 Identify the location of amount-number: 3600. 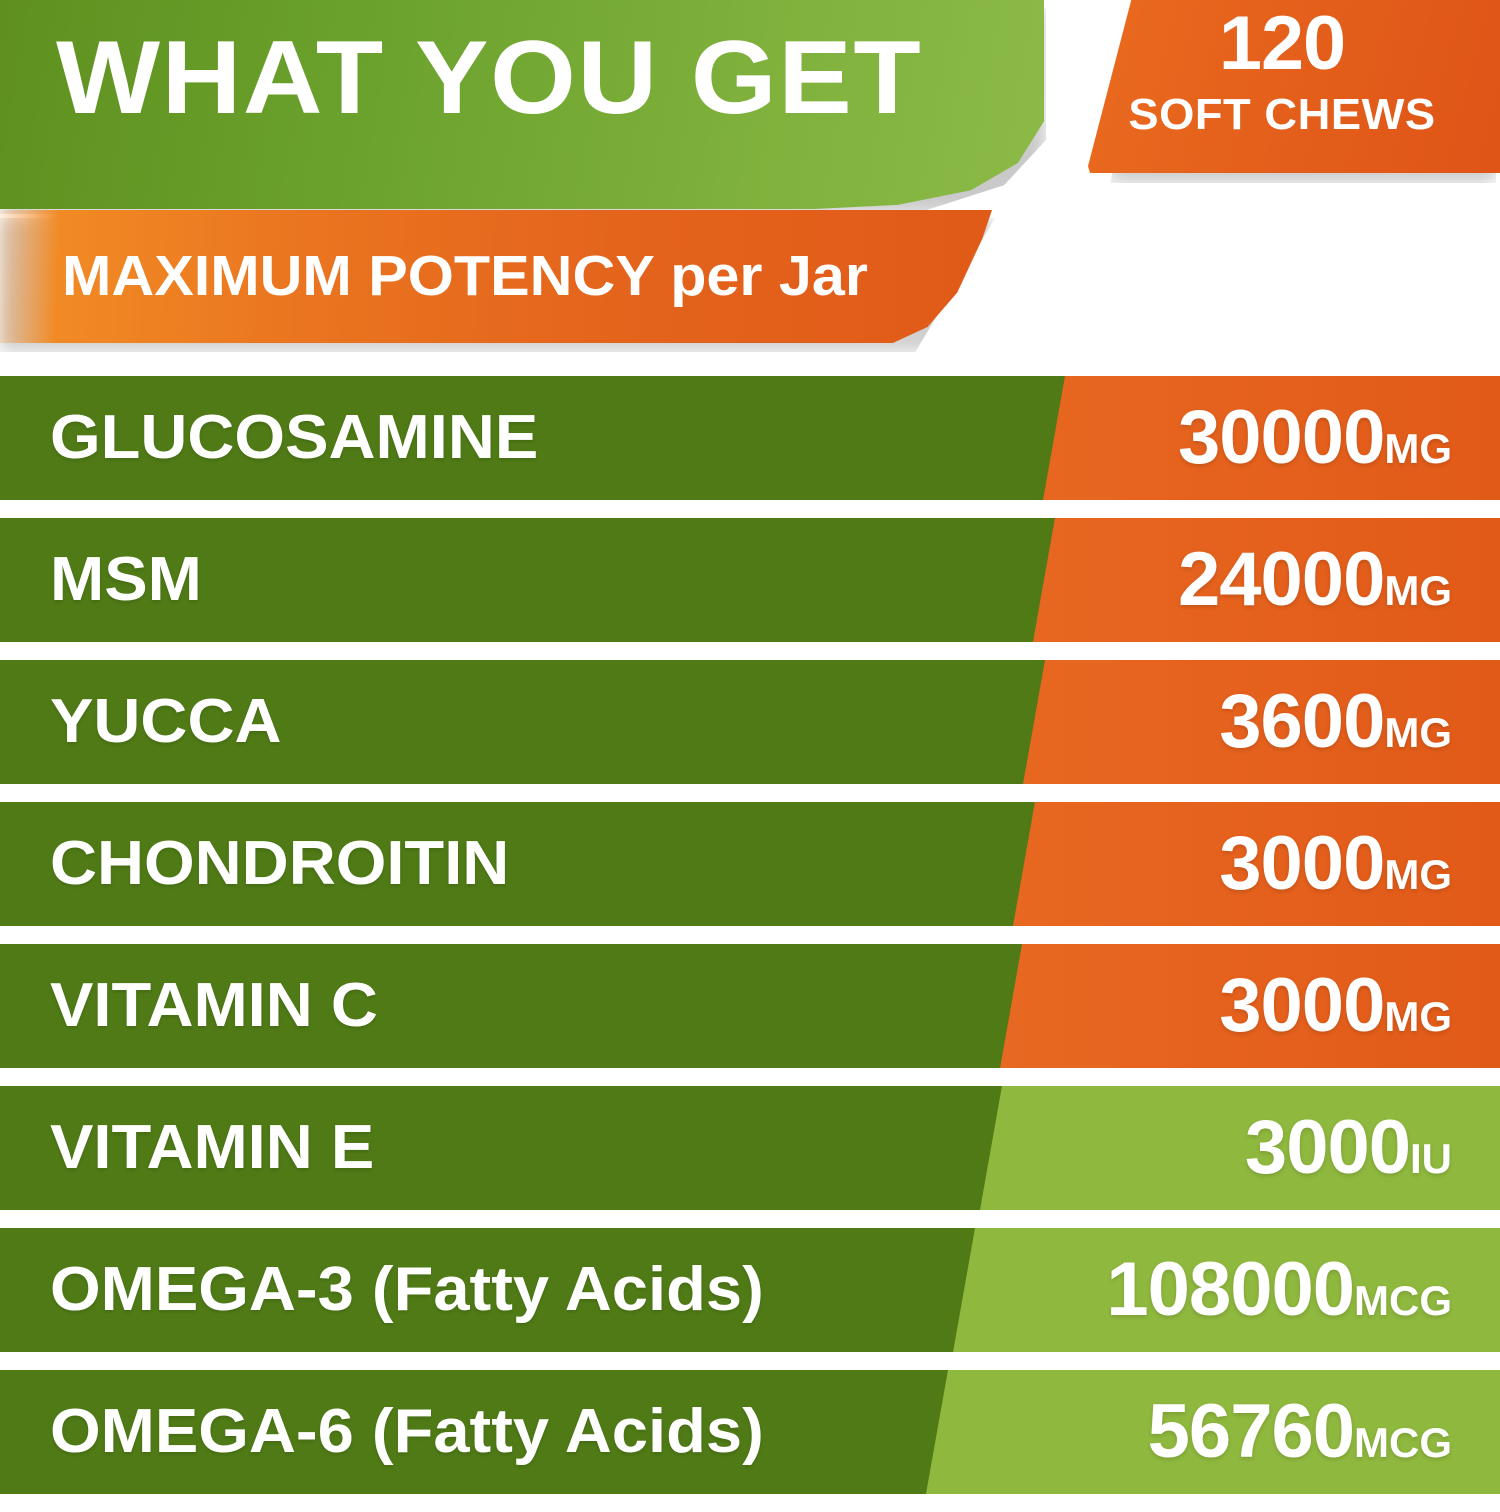
(1302, 721).